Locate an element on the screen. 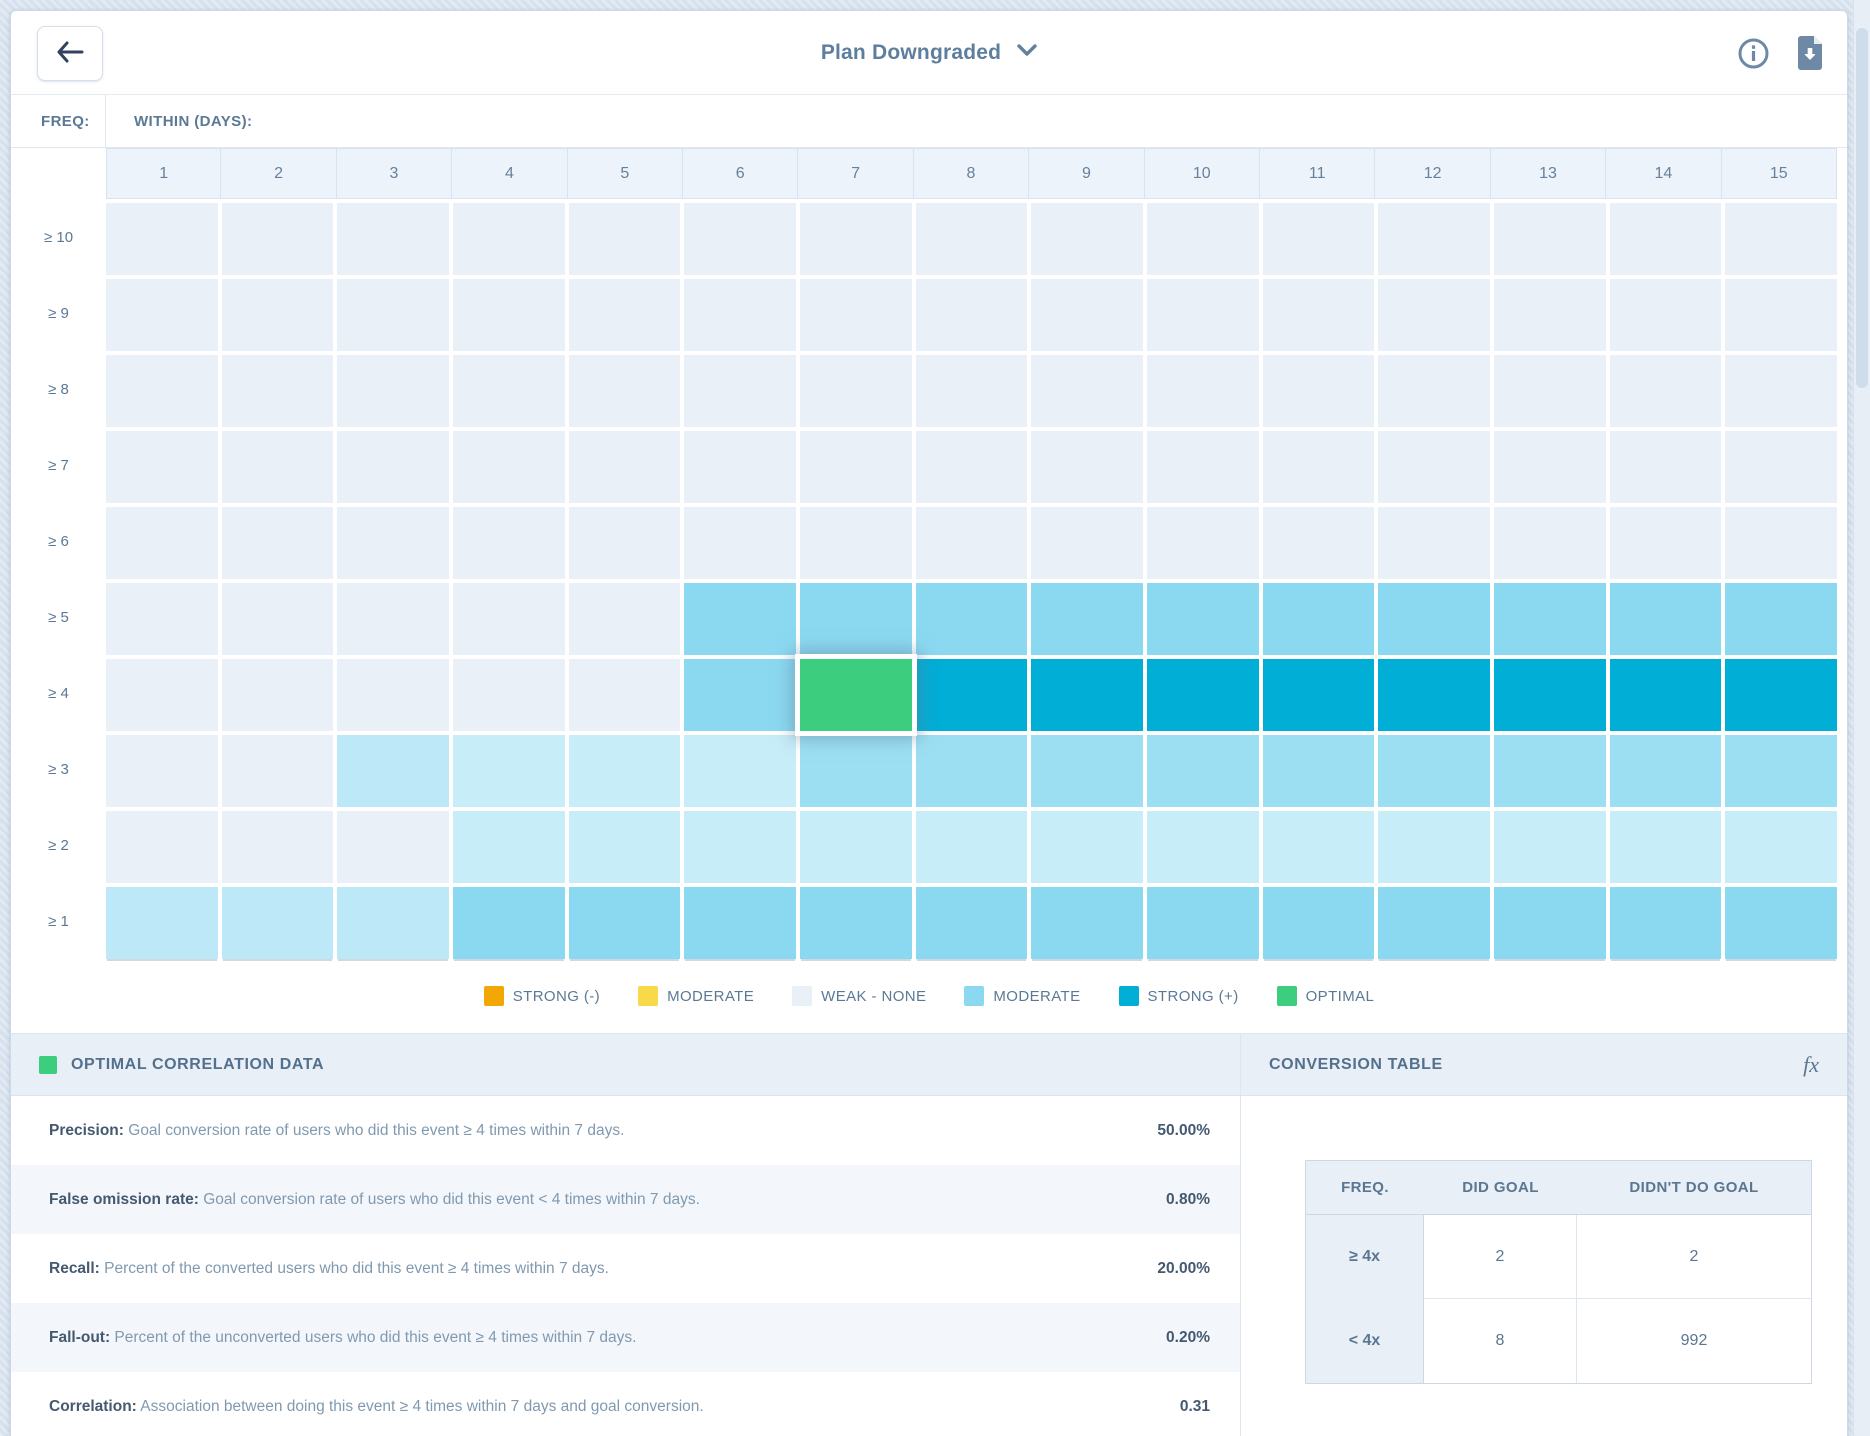  scrollbar-thumb is located at coordinates (1862, 208).